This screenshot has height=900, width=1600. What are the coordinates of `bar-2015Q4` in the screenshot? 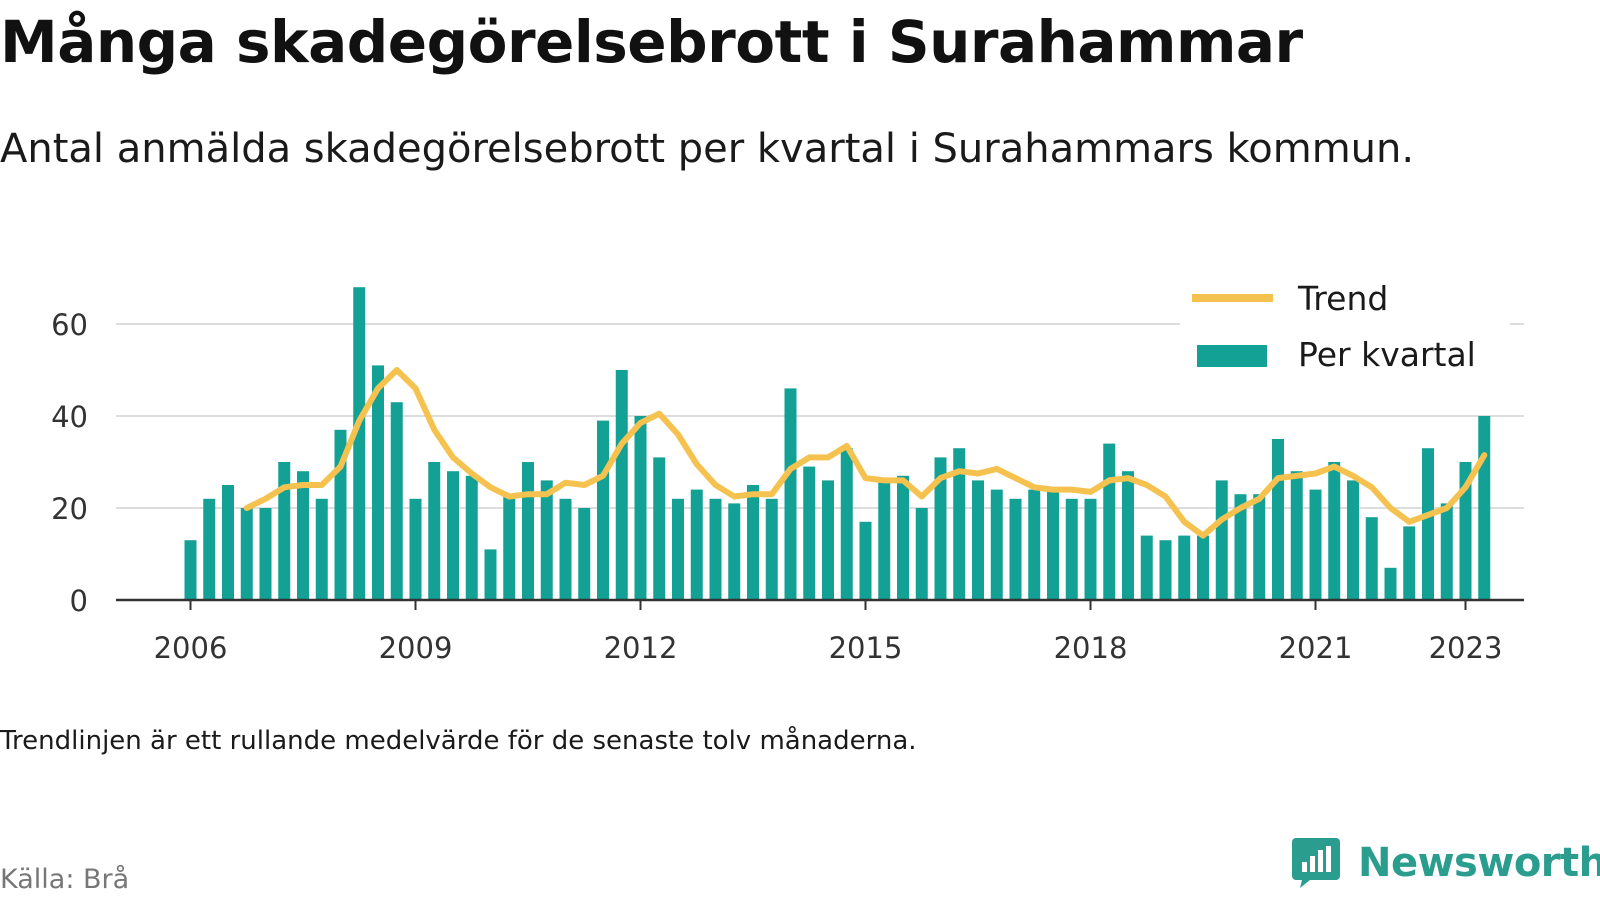 It's located at (921, 554).